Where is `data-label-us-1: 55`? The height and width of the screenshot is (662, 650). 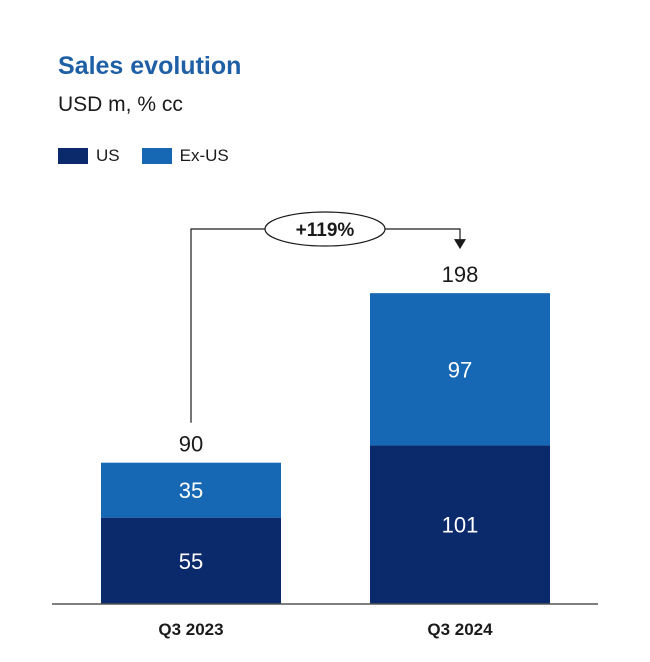 data-label-us-1: 55 is located at coordinates (191, 561).